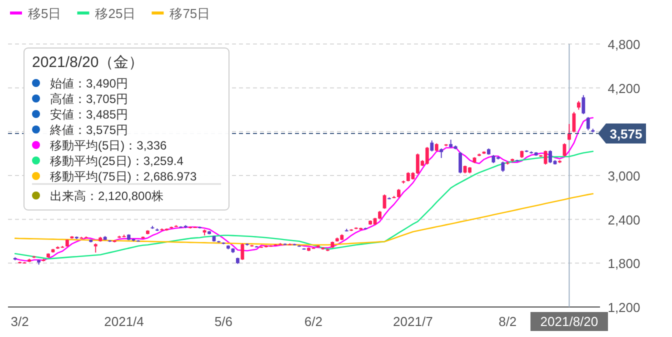 The width and height of the screenshot is (672, 337). I want to click on annotation: 高値：3,705円, so click(89, 99).